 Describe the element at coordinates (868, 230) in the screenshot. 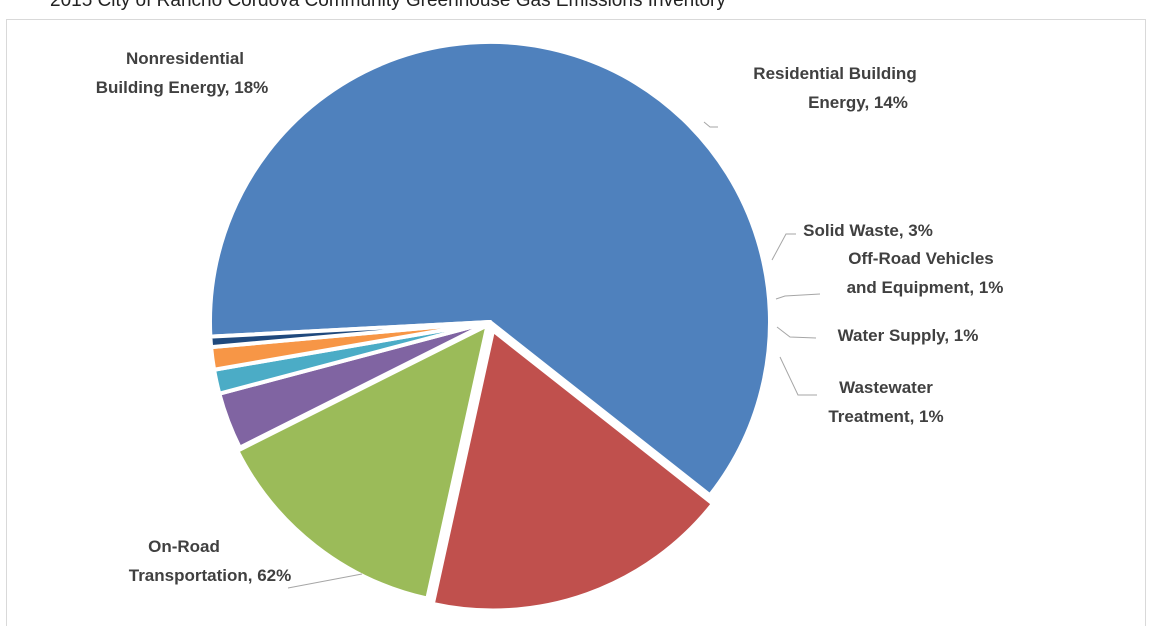

I see `data-label-solid-waste-3-line-1: Solid Waste, 3%` at that location.